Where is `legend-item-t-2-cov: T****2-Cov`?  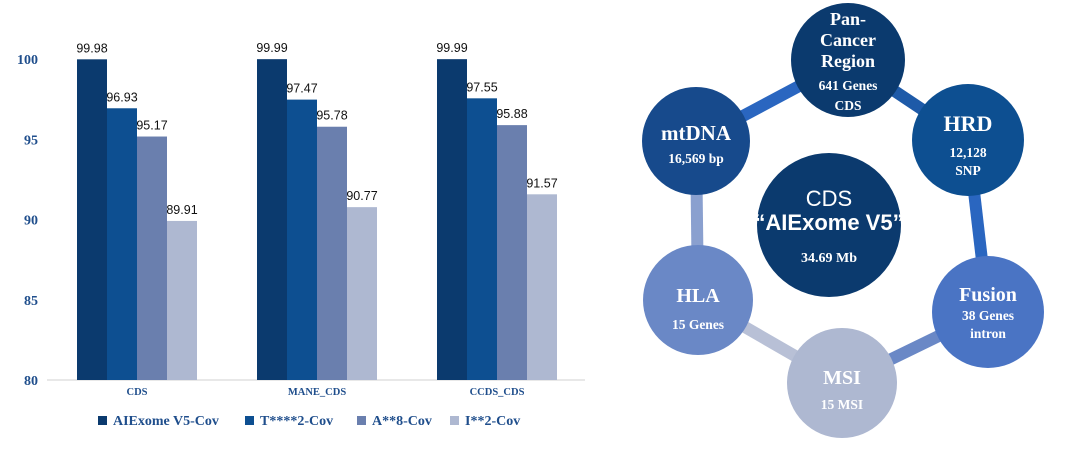 legend-item-t-2-cov: T****2-Cov is located at coordinates (289, 421).